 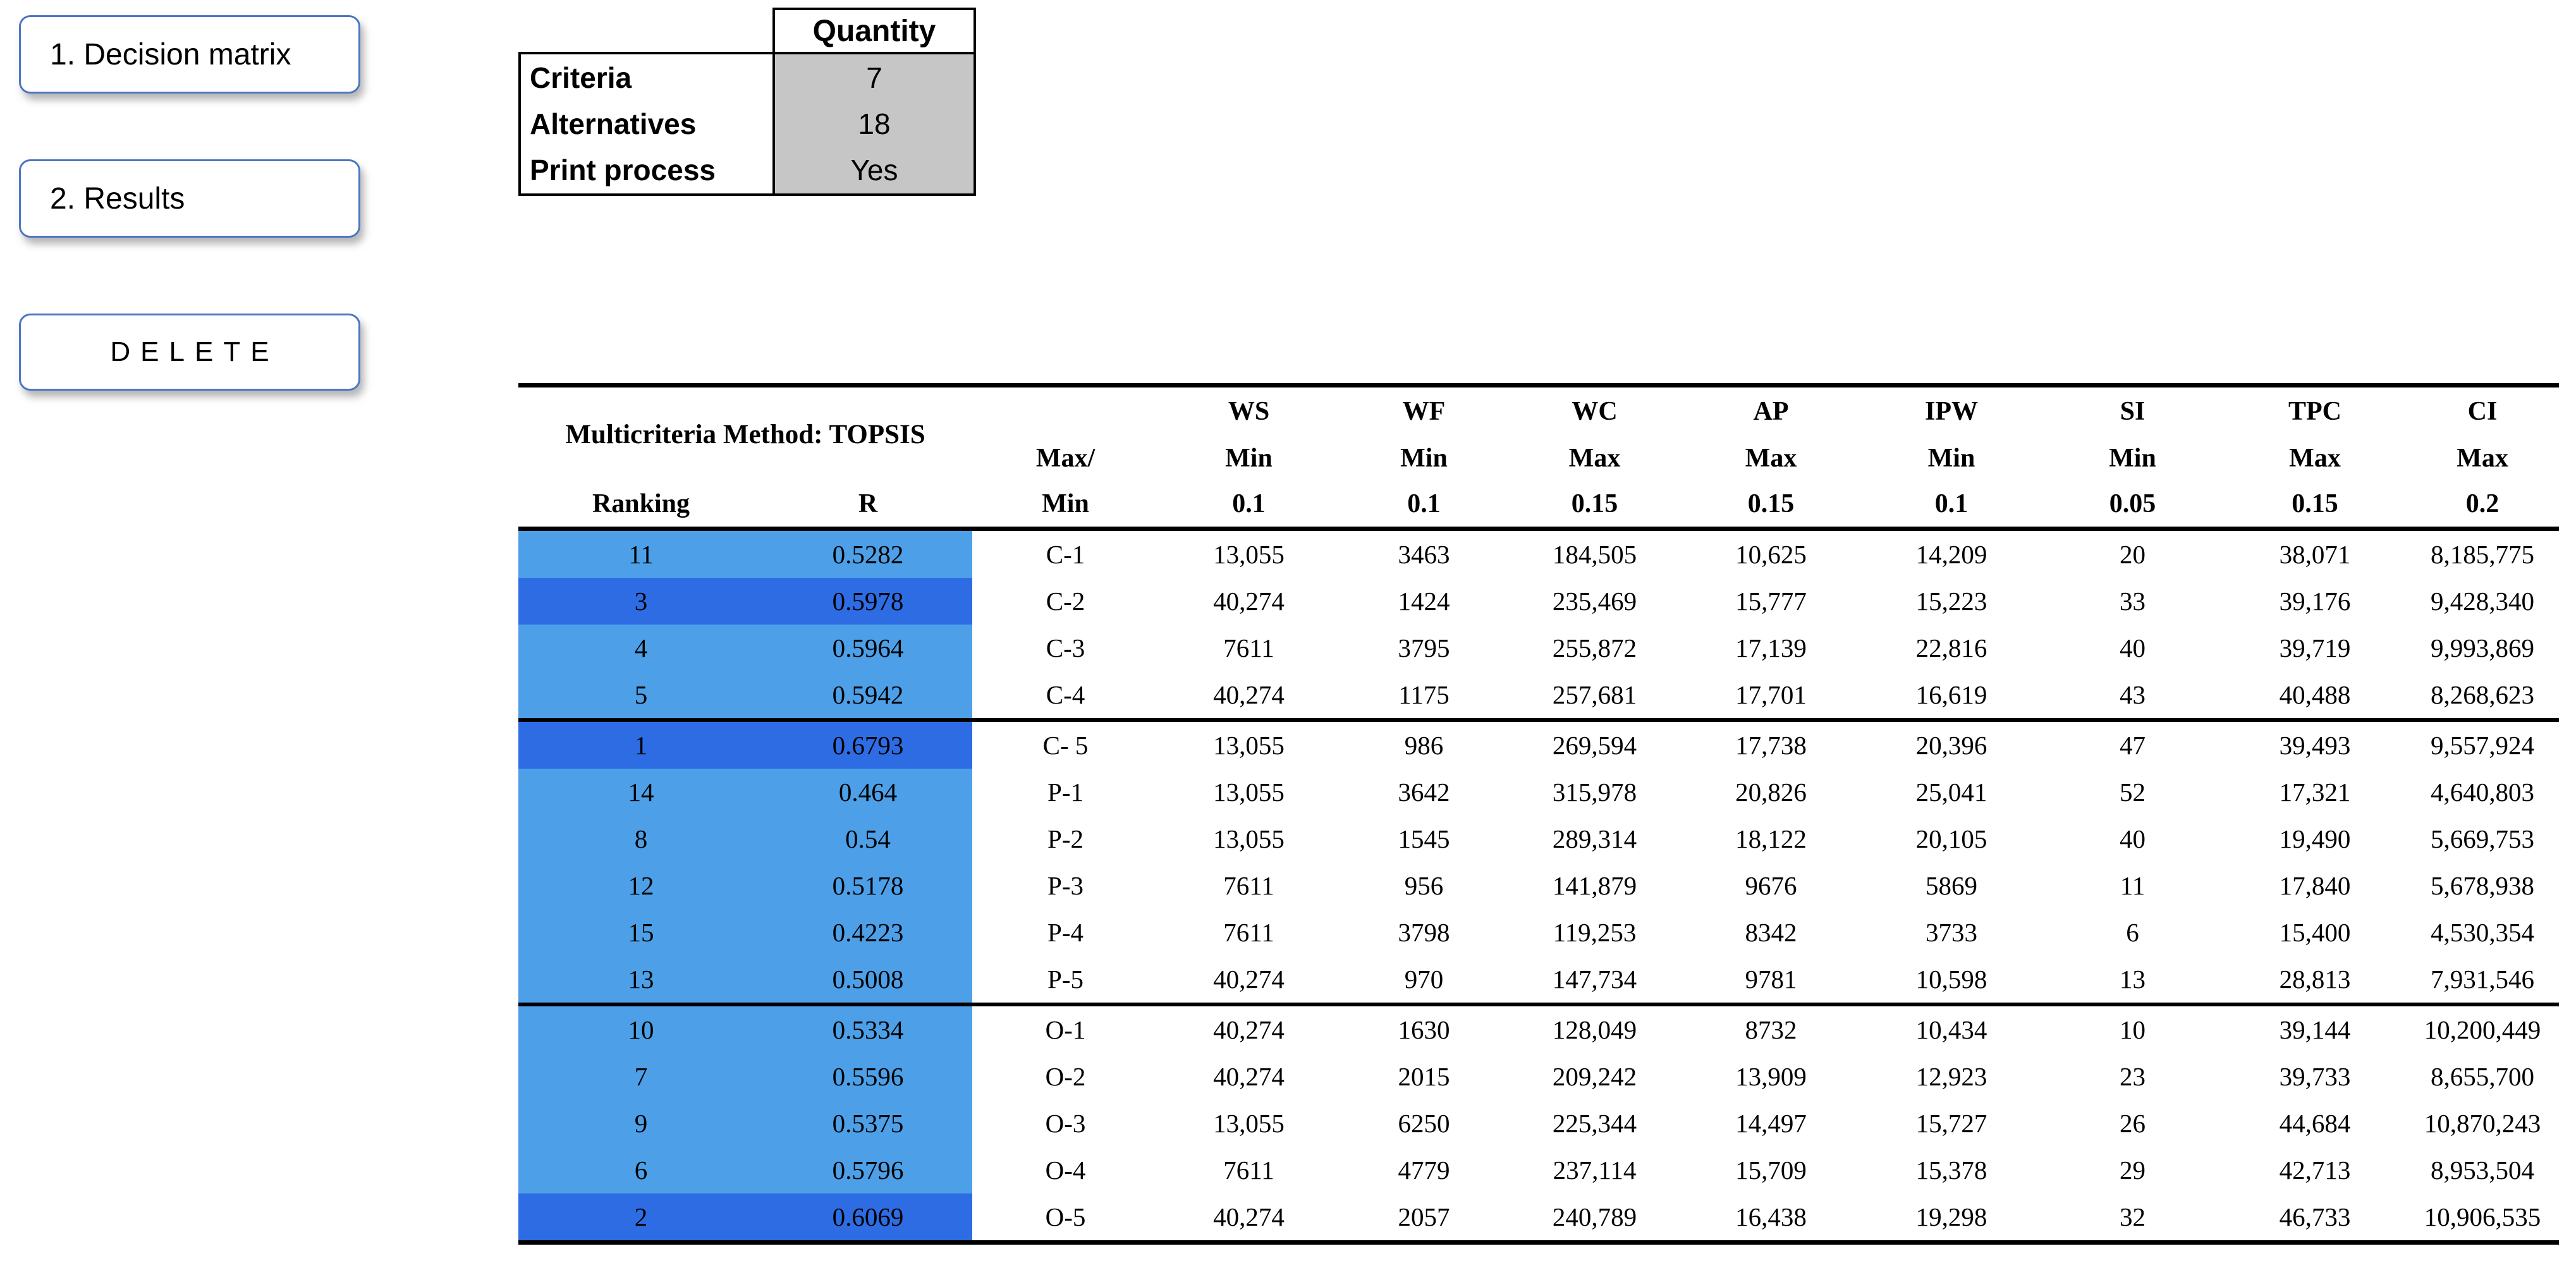 I want to click on header-criterion-direction: Min, so click(x=1424, y=458).